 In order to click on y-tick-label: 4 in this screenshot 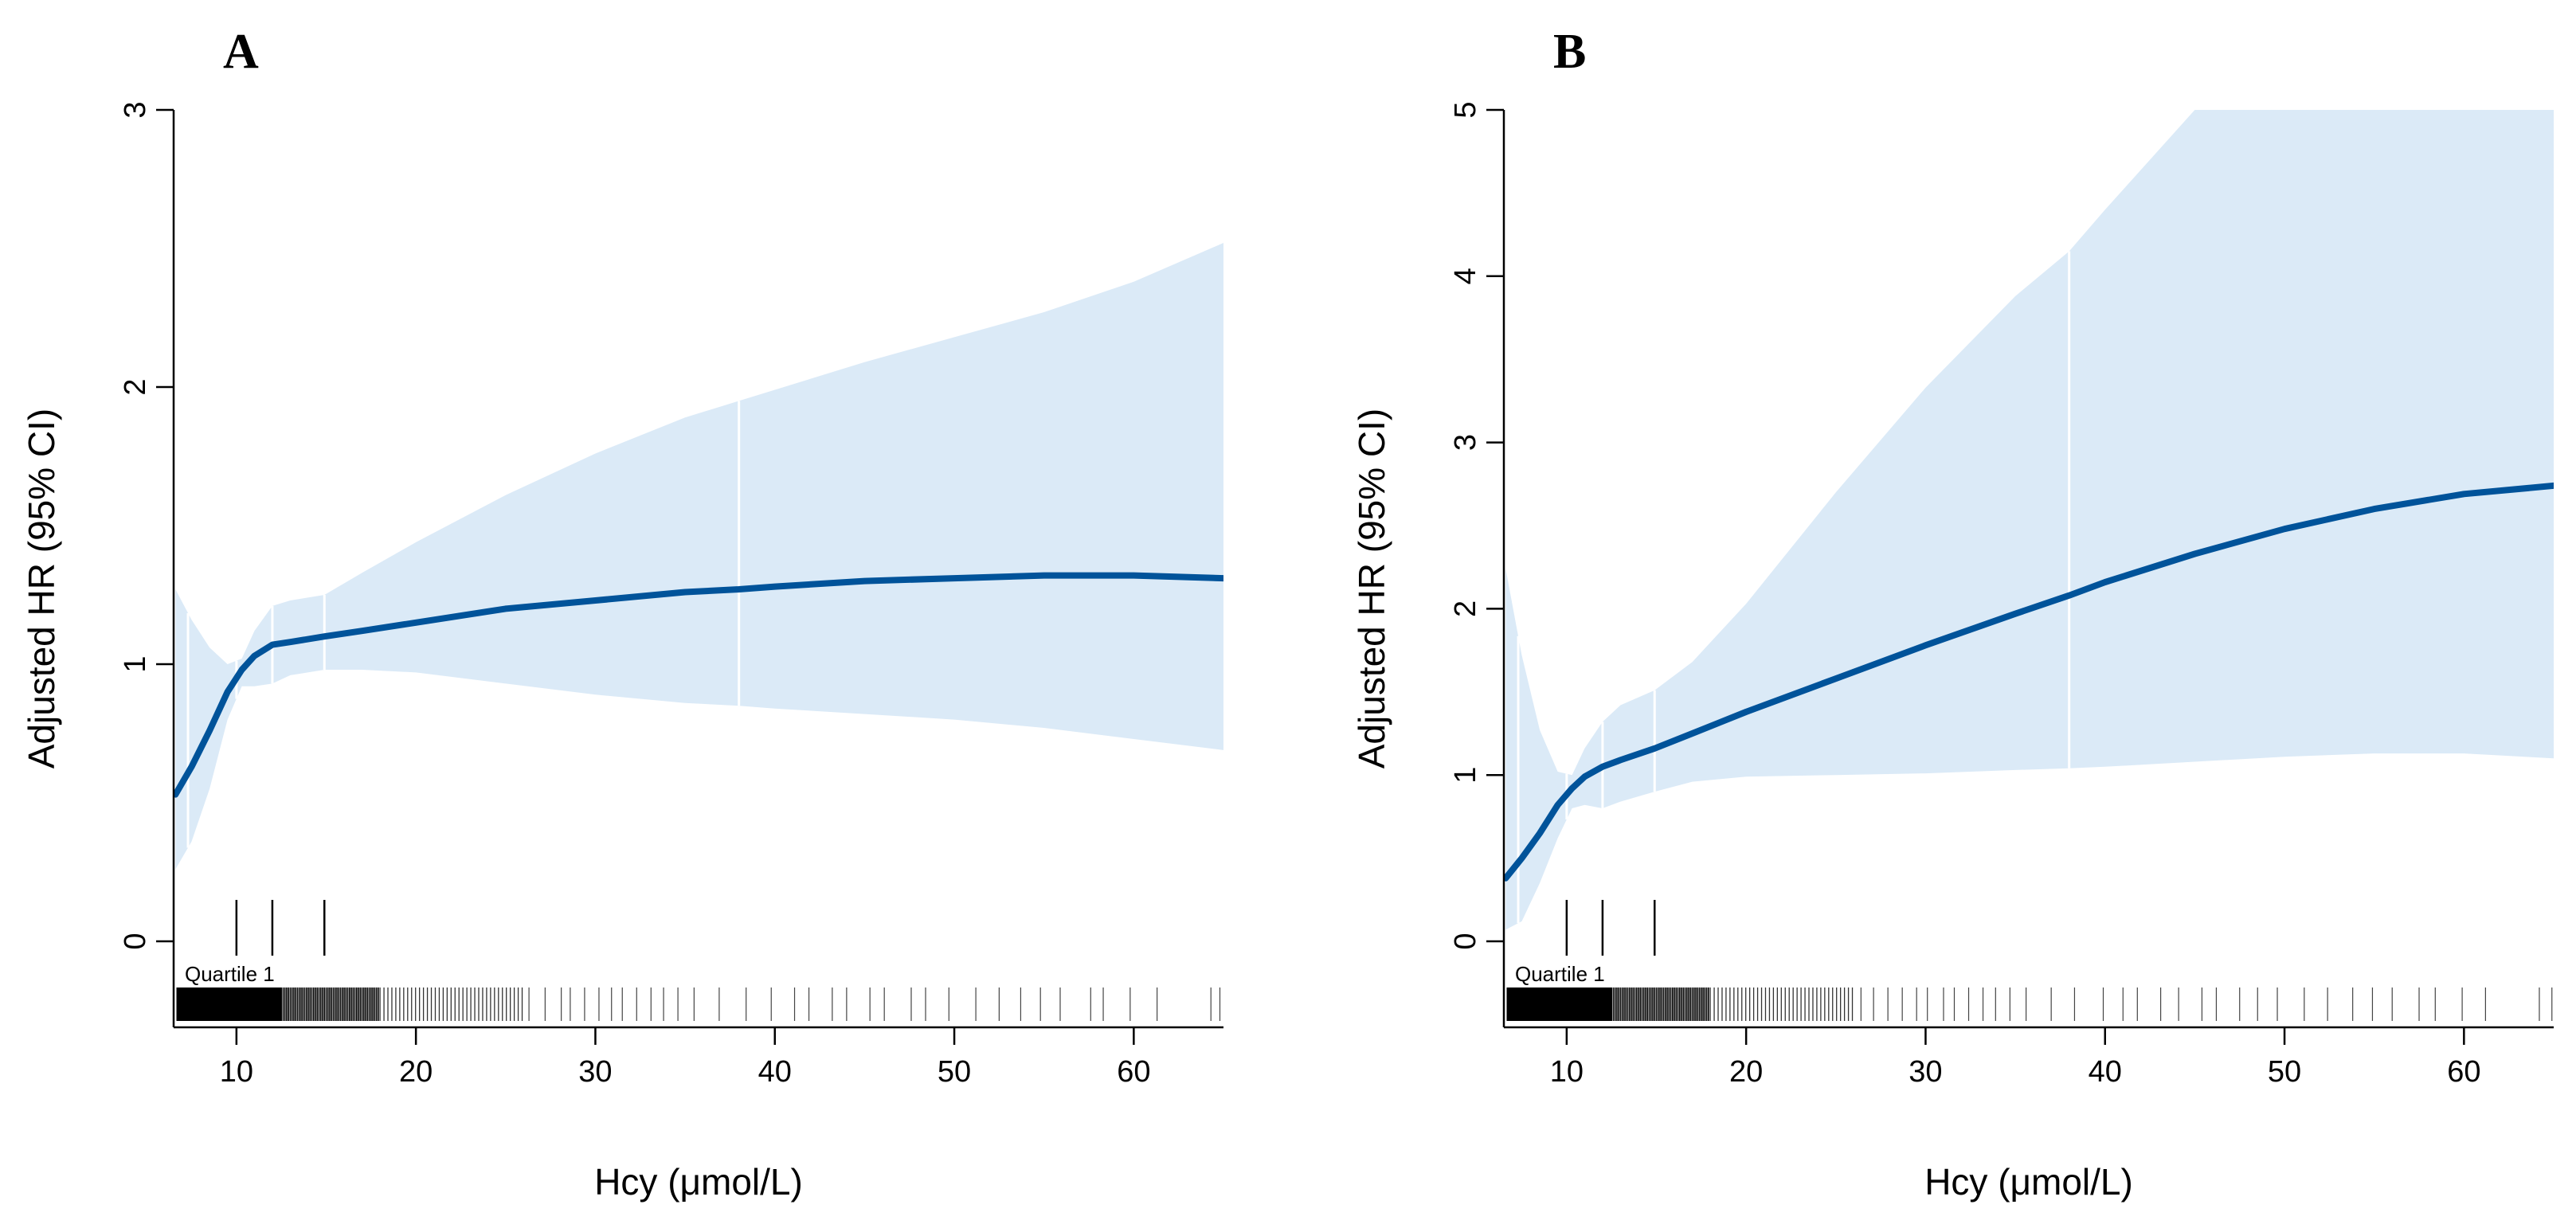, I will do `click(1465, 276)`.